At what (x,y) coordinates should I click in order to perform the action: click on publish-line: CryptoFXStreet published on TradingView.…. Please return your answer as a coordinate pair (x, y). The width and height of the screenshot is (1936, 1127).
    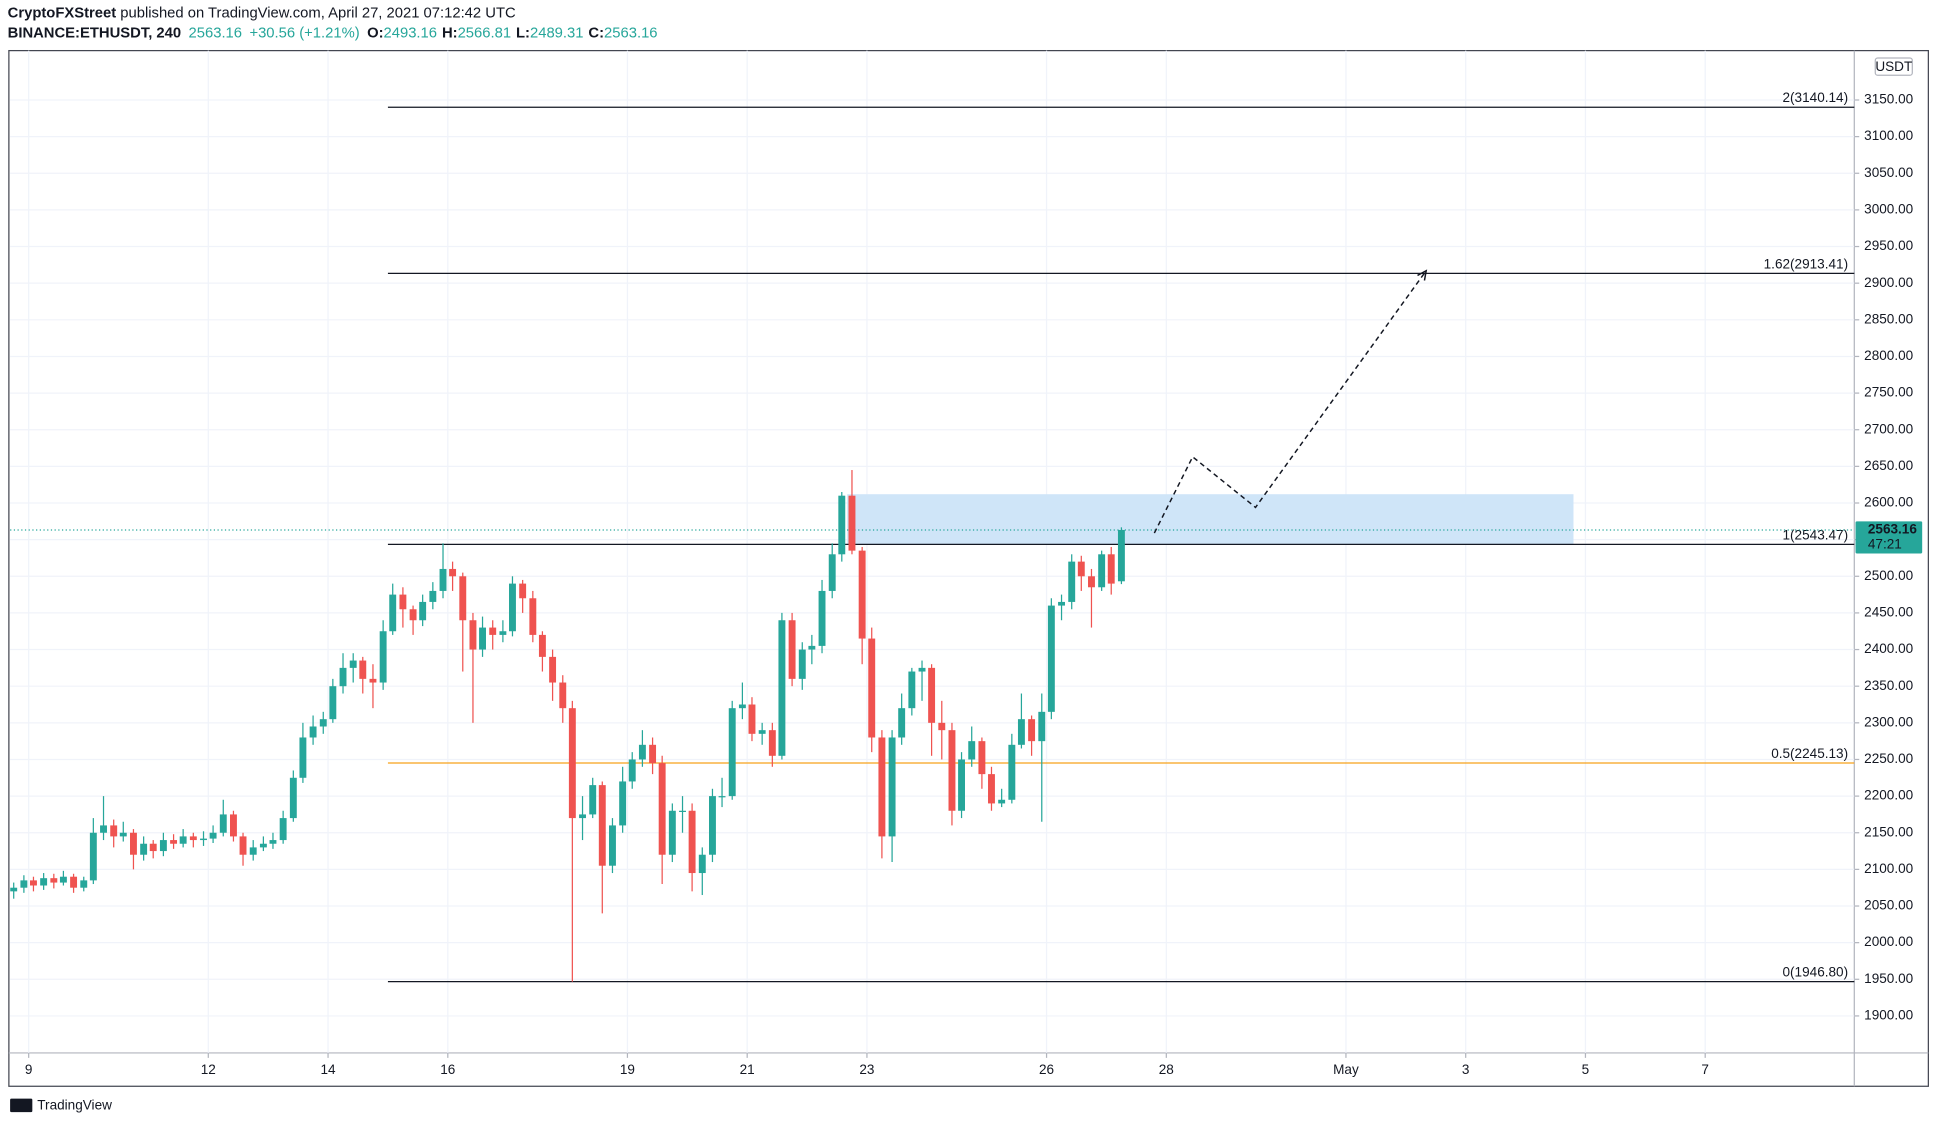
    Looking at the image, I should click on (262, 13).